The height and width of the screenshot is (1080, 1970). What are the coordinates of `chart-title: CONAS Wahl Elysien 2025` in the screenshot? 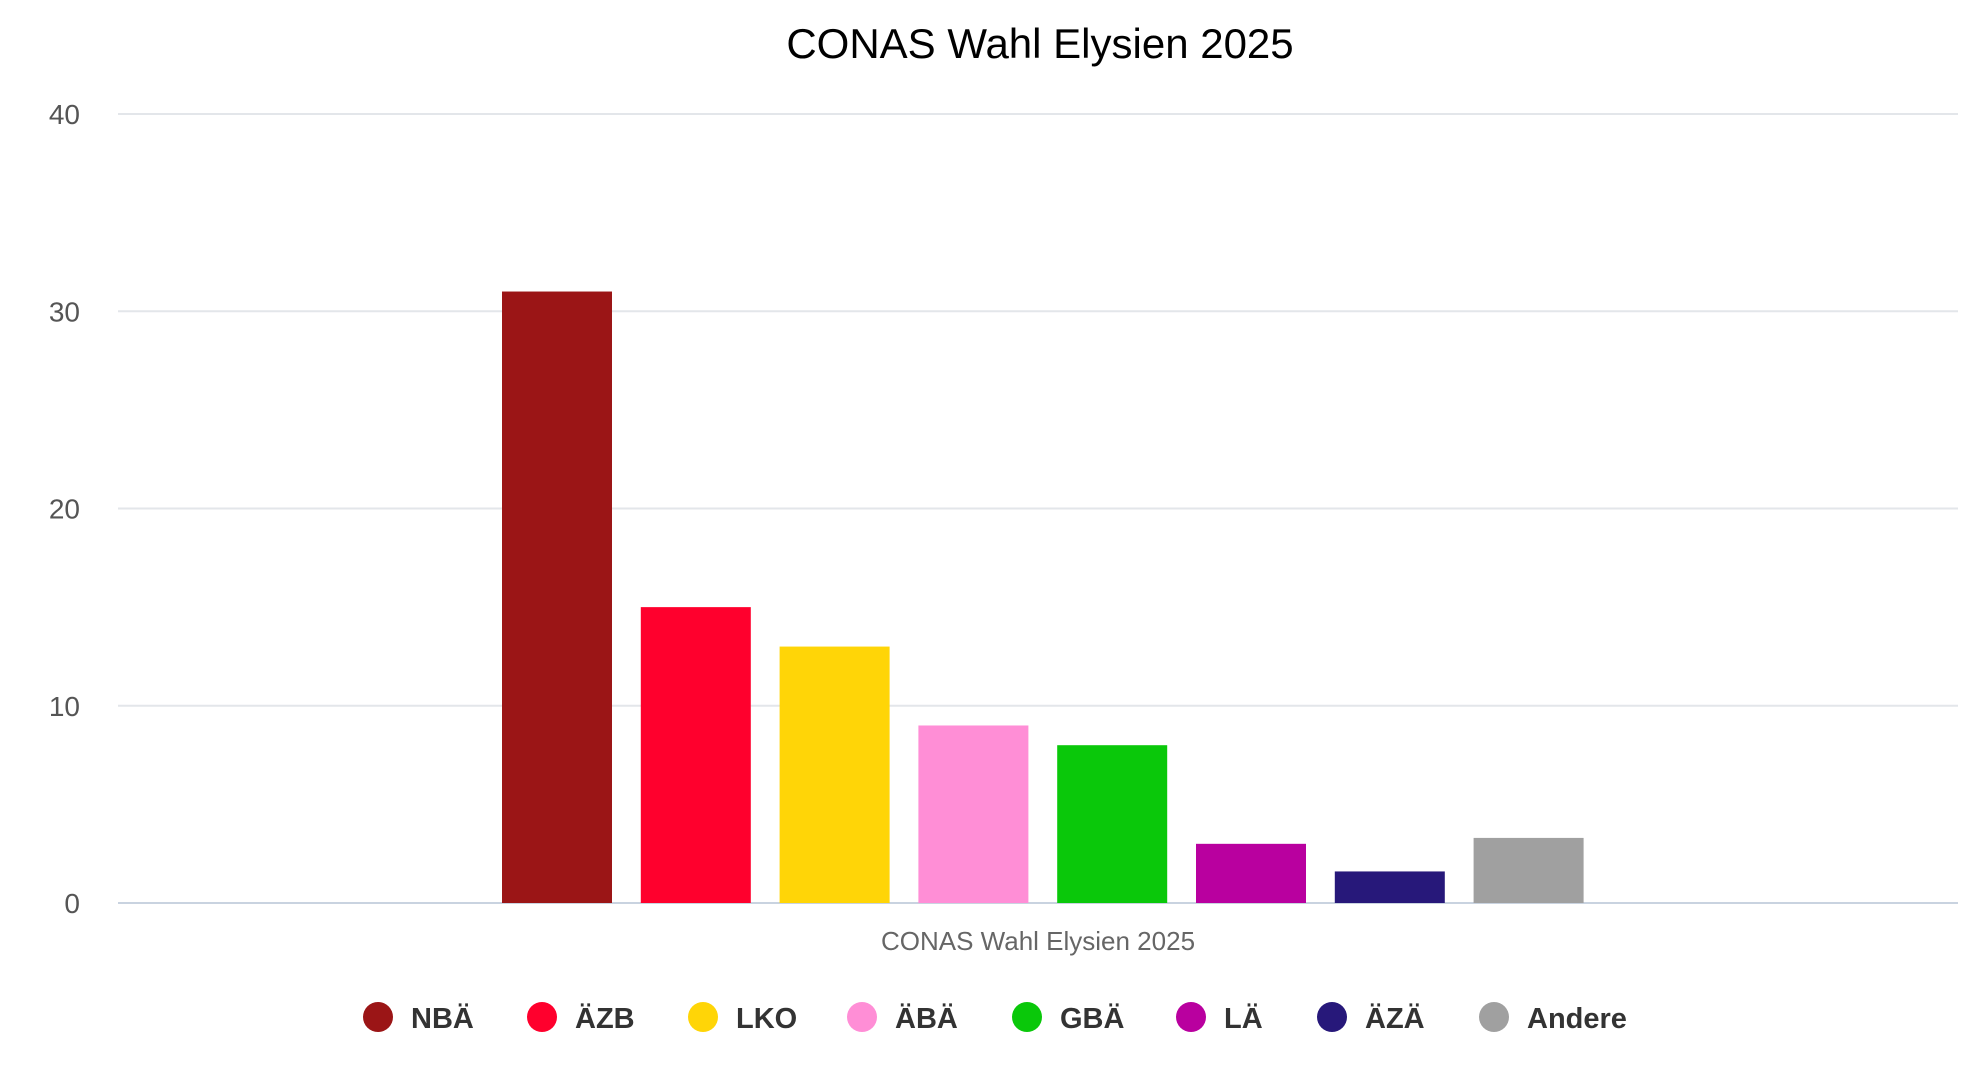 It's located at (1039, 43).